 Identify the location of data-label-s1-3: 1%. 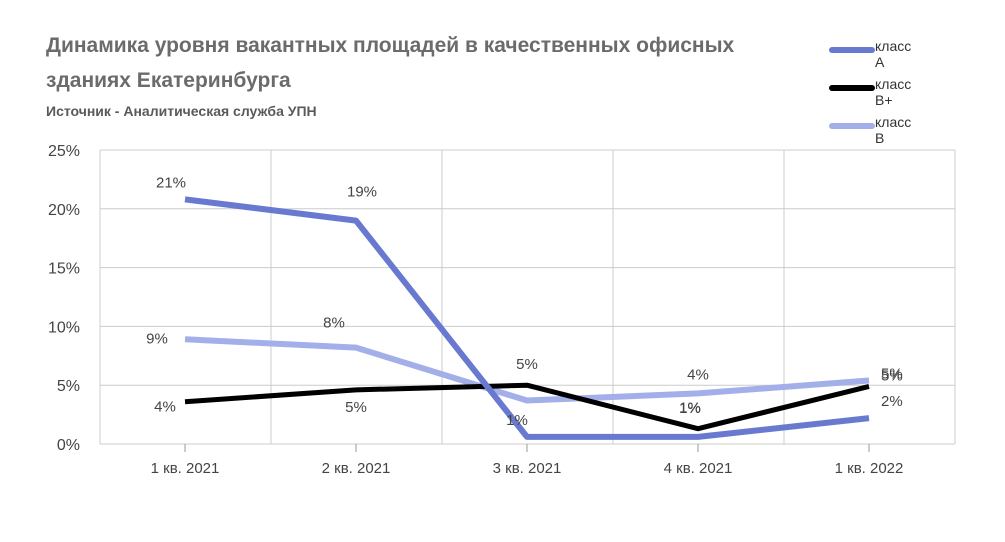
(690, 408).